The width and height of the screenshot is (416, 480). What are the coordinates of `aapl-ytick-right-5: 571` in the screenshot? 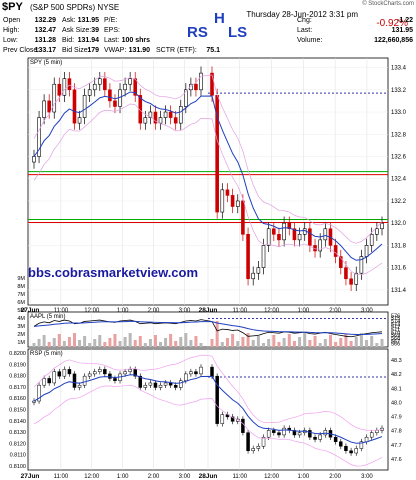 It's located at (395, 331).